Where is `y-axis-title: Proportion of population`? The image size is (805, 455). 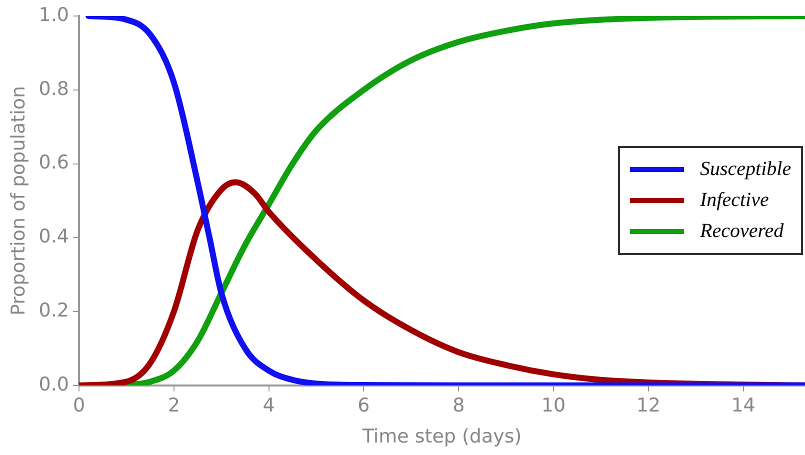
y-axis-title: Proportion of population is located at coordinates (18, 201).